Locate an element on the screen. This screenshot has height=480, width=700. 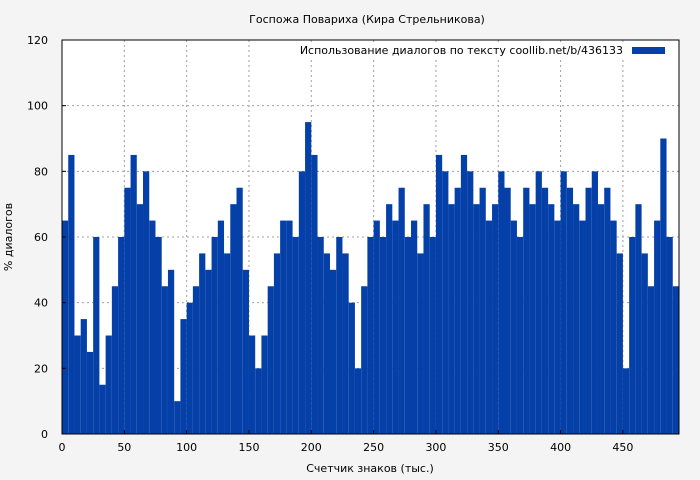
y-axis-ticks: 0 20 40 60 80 100 120 is located at coordinates (46, 237).